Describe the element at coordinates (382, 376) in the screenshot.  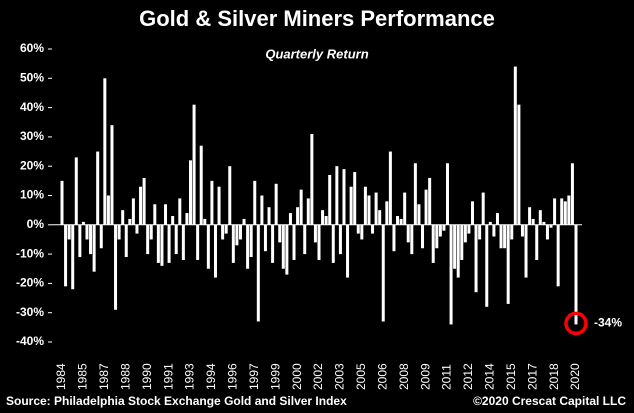
I see `x-tick-label: 2006` at that location.